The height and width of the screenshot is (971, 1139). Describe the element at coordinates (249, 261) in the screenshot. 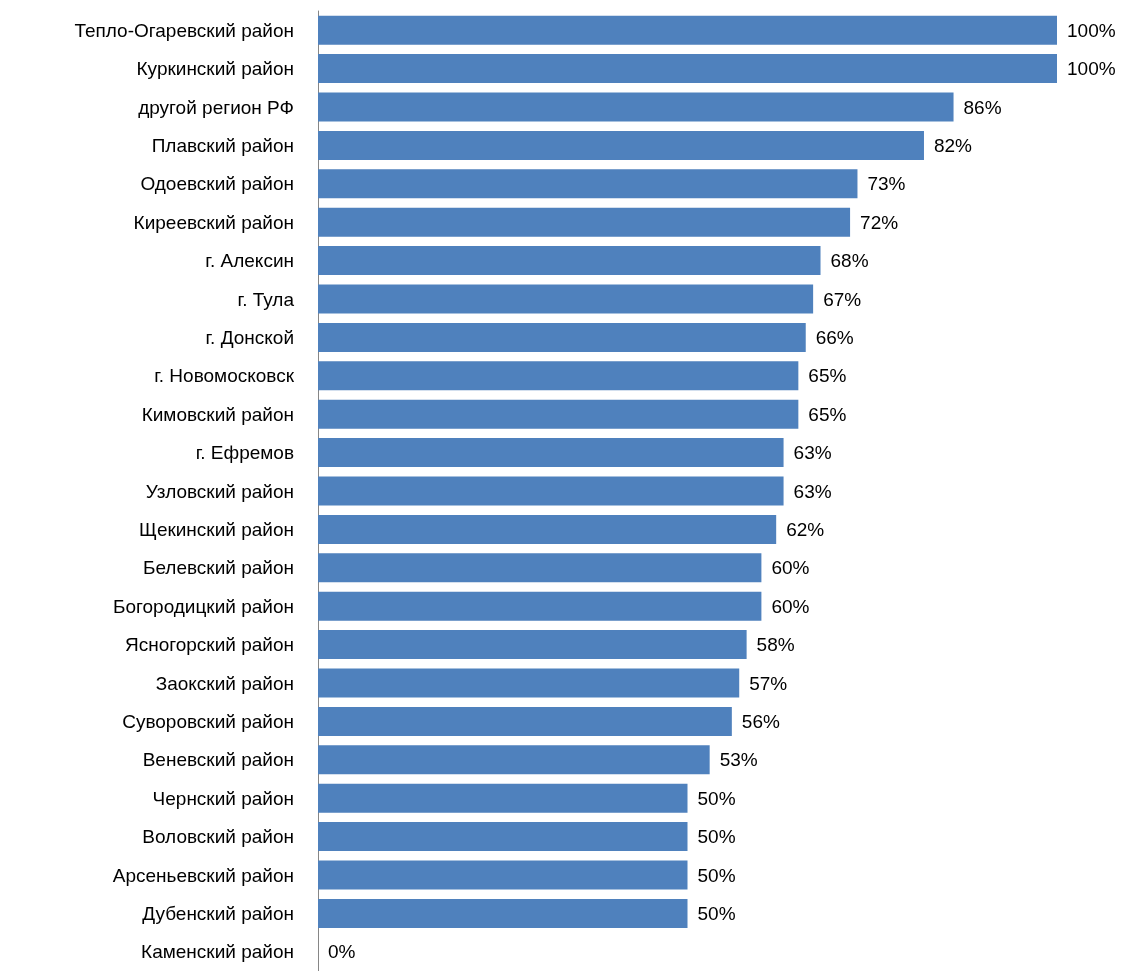

I see `y-tick-label: г. Алексин` at that location.